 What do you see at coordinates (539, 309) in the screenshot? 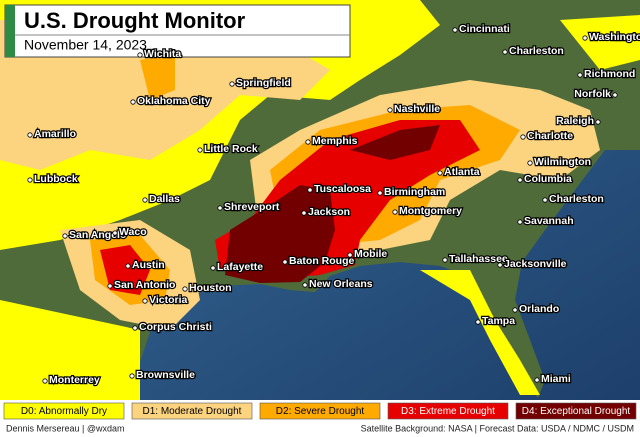
I see `city-label: Orlando` at bounding box center [539, 309].